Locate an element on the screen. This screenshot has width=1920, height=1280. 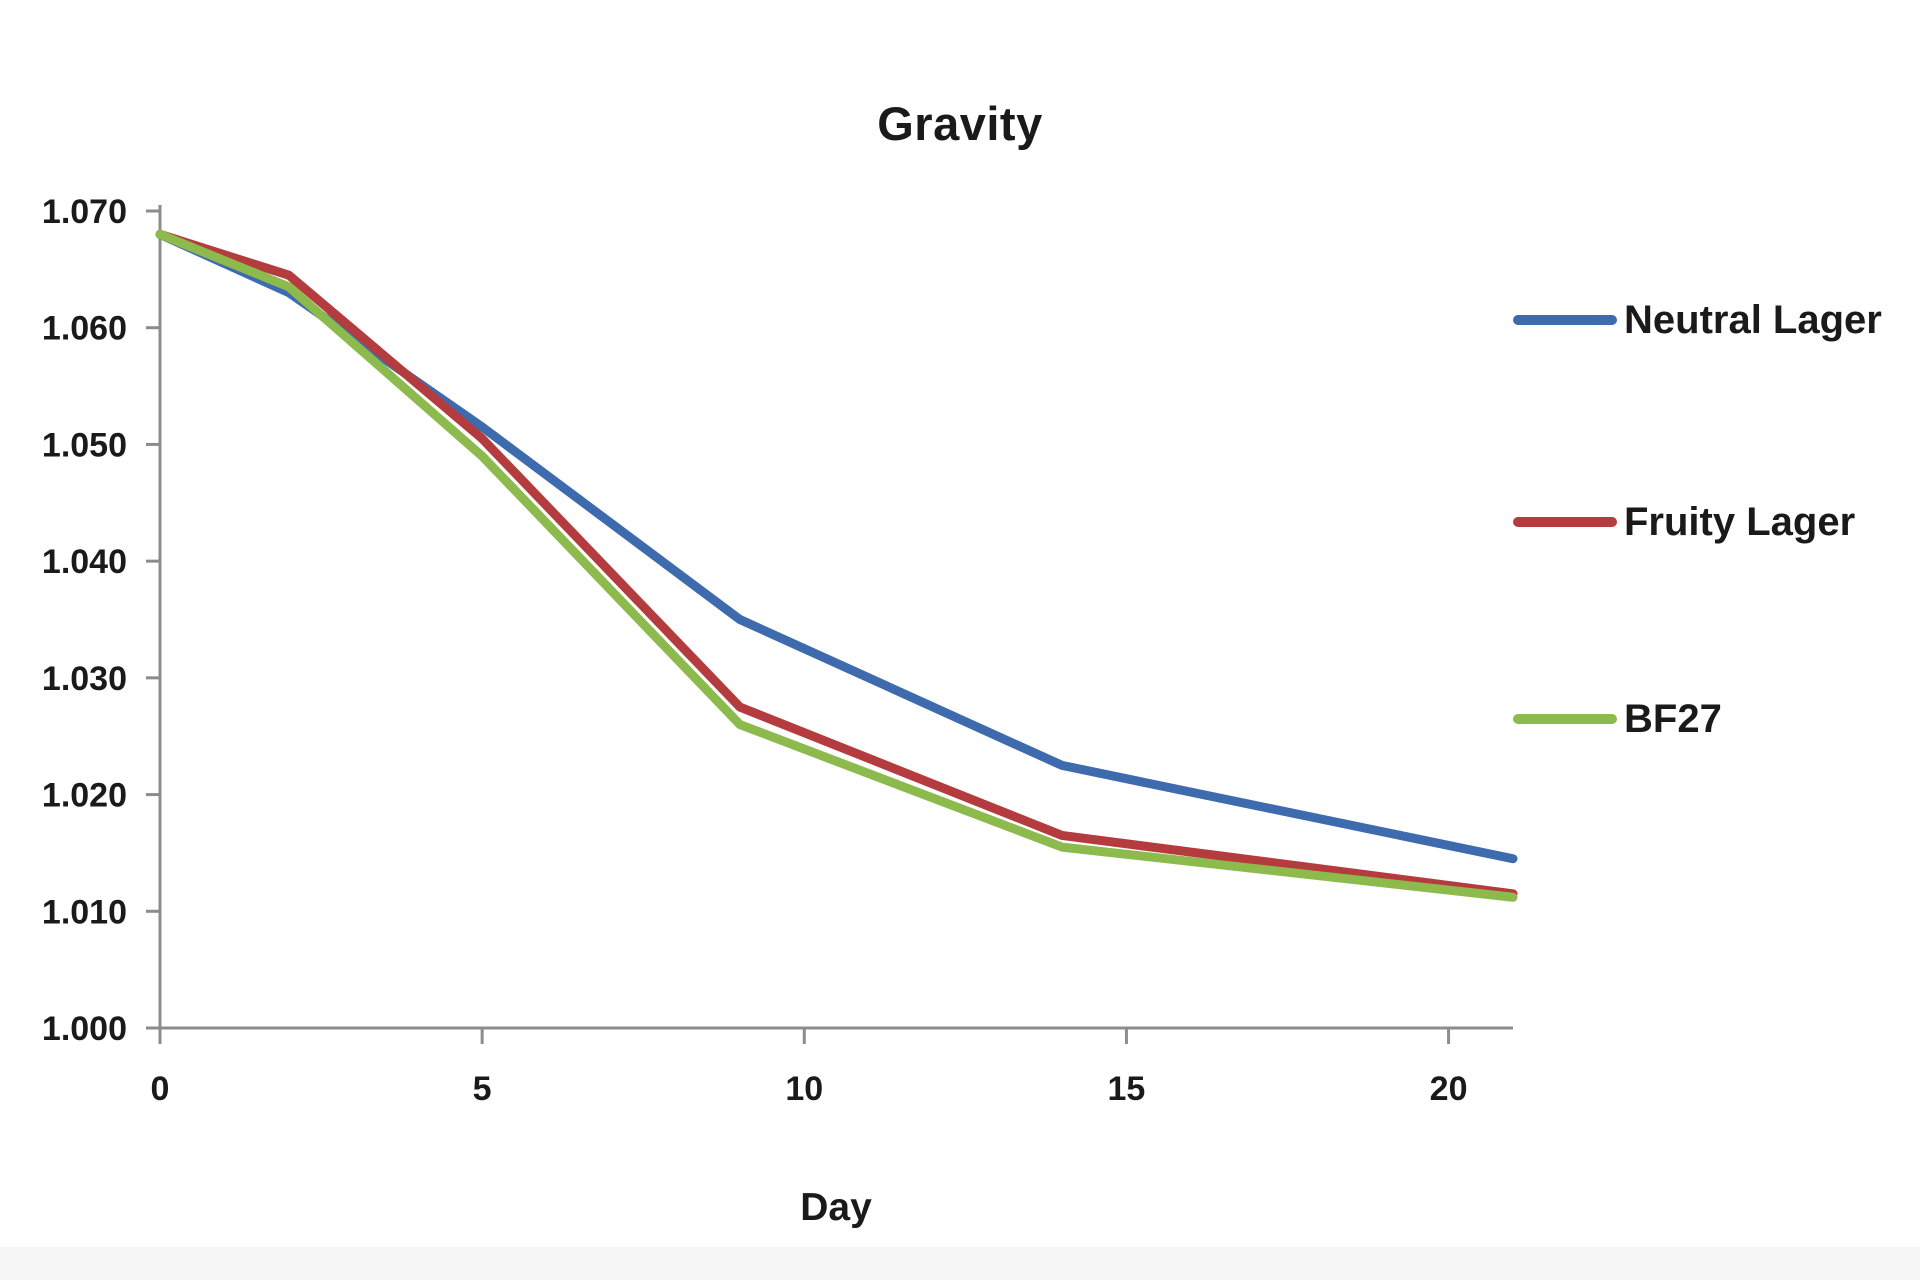
x-tick-label: 0 is located at coordinates (160, 1089).